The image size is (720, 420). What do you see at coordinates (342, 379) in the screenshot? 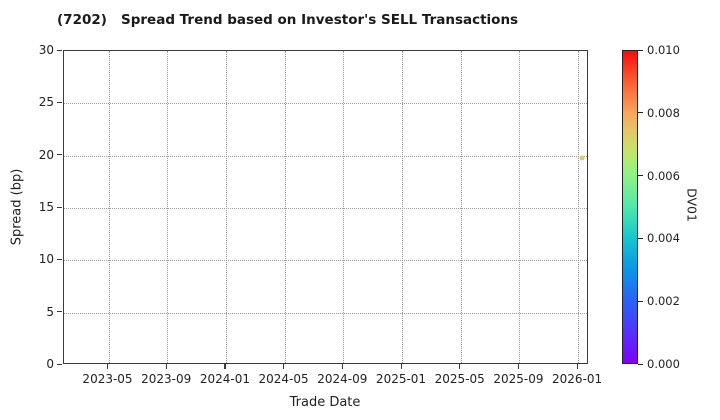
I see `x-tick-label: 2024-09` at bounding box center [342, 379].